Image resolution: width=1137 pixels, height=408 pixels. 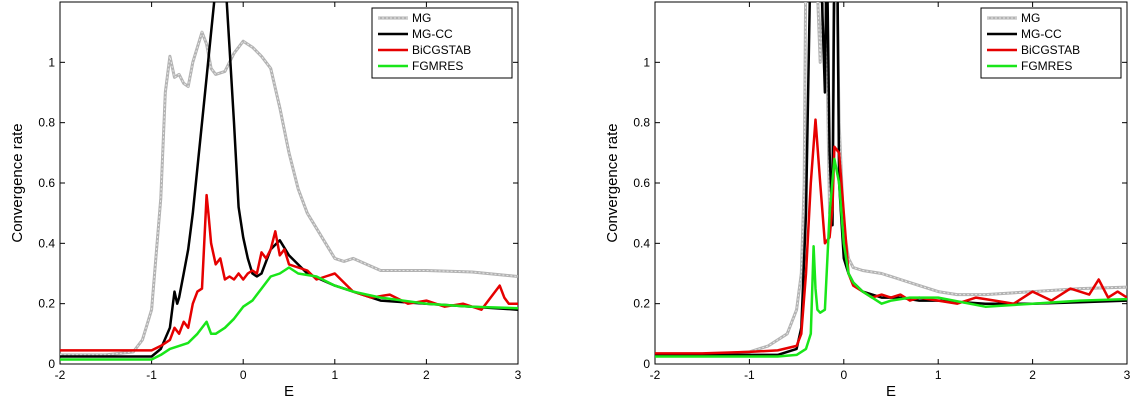 I want to click on series-line-fgmres, so click(x=289, y=313).